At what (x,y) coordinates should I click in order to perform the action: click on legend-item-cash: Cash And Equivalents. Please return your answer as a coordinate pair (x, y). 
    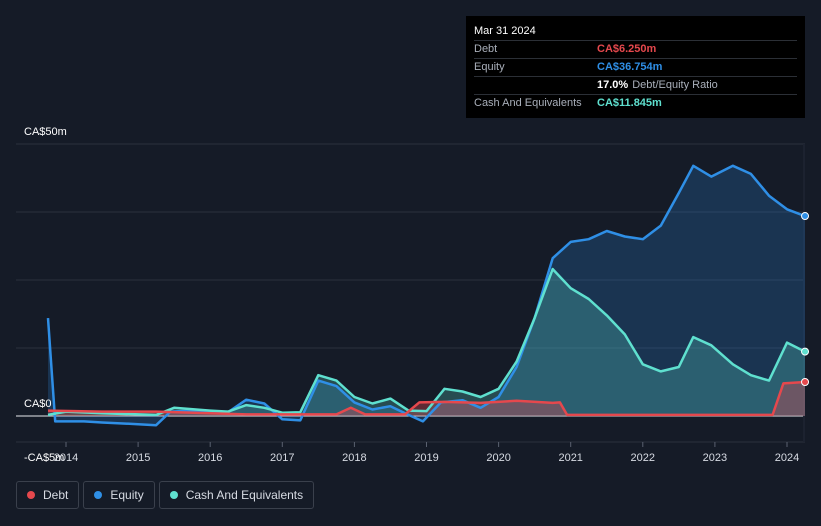
    Looking at the image, I should click on (236, 495).